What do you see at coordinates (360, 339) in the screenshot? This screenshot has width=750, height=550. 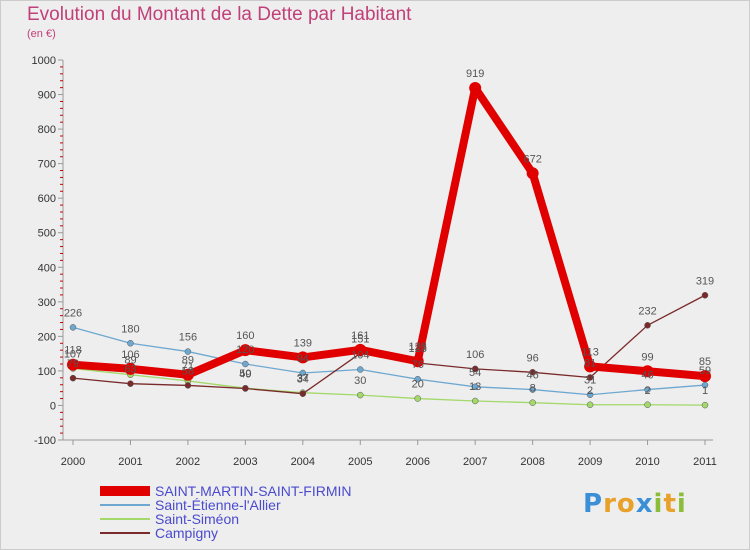 I see `data-label: 151` at bounding box center [360, 339].